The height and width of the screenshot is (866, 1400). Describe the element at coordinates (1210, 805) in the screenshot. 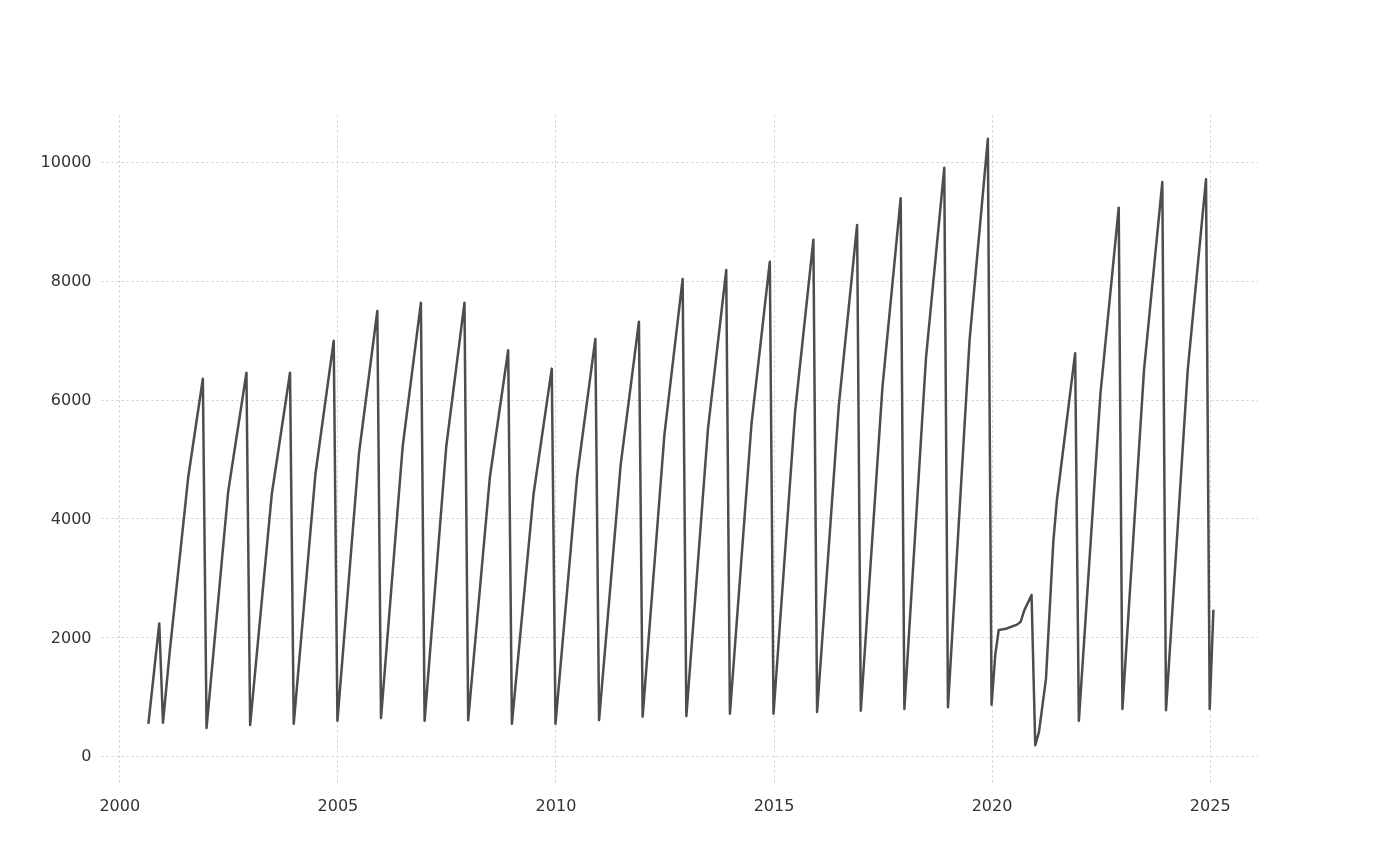

I see `x-tick-label: 2025` at that location.